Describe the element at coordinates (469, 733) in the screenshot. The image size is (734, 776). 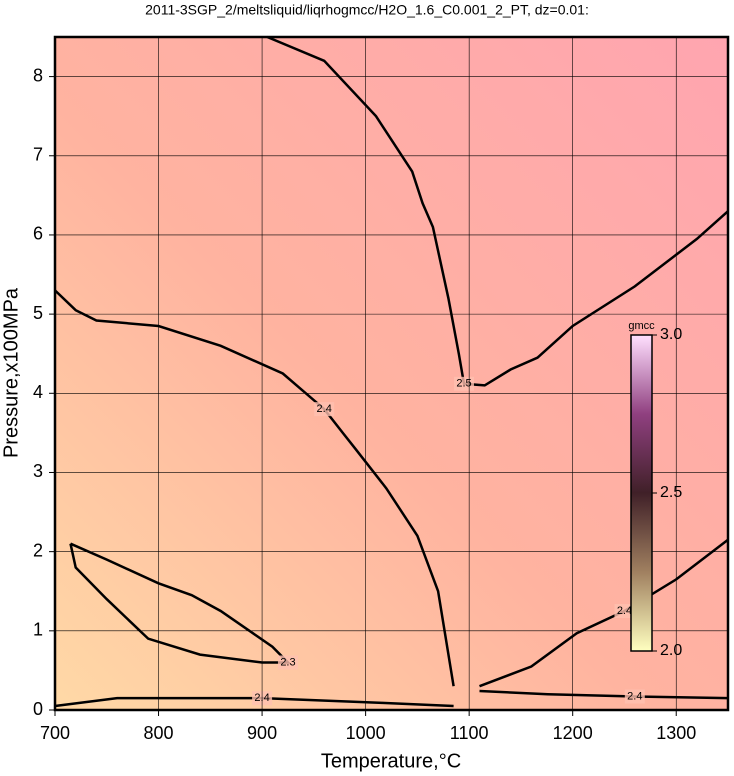
I see `x-tick-label: 1100` at that location.